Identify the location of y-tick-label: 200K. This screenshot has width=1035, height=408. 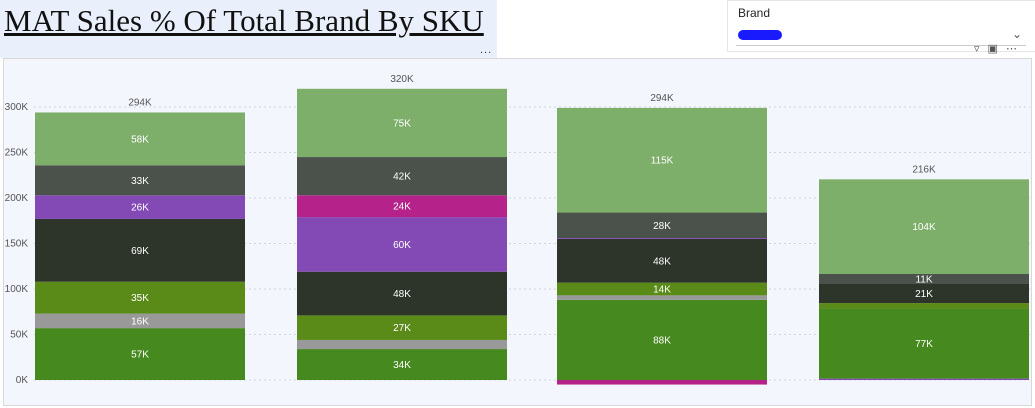
(17, 198).